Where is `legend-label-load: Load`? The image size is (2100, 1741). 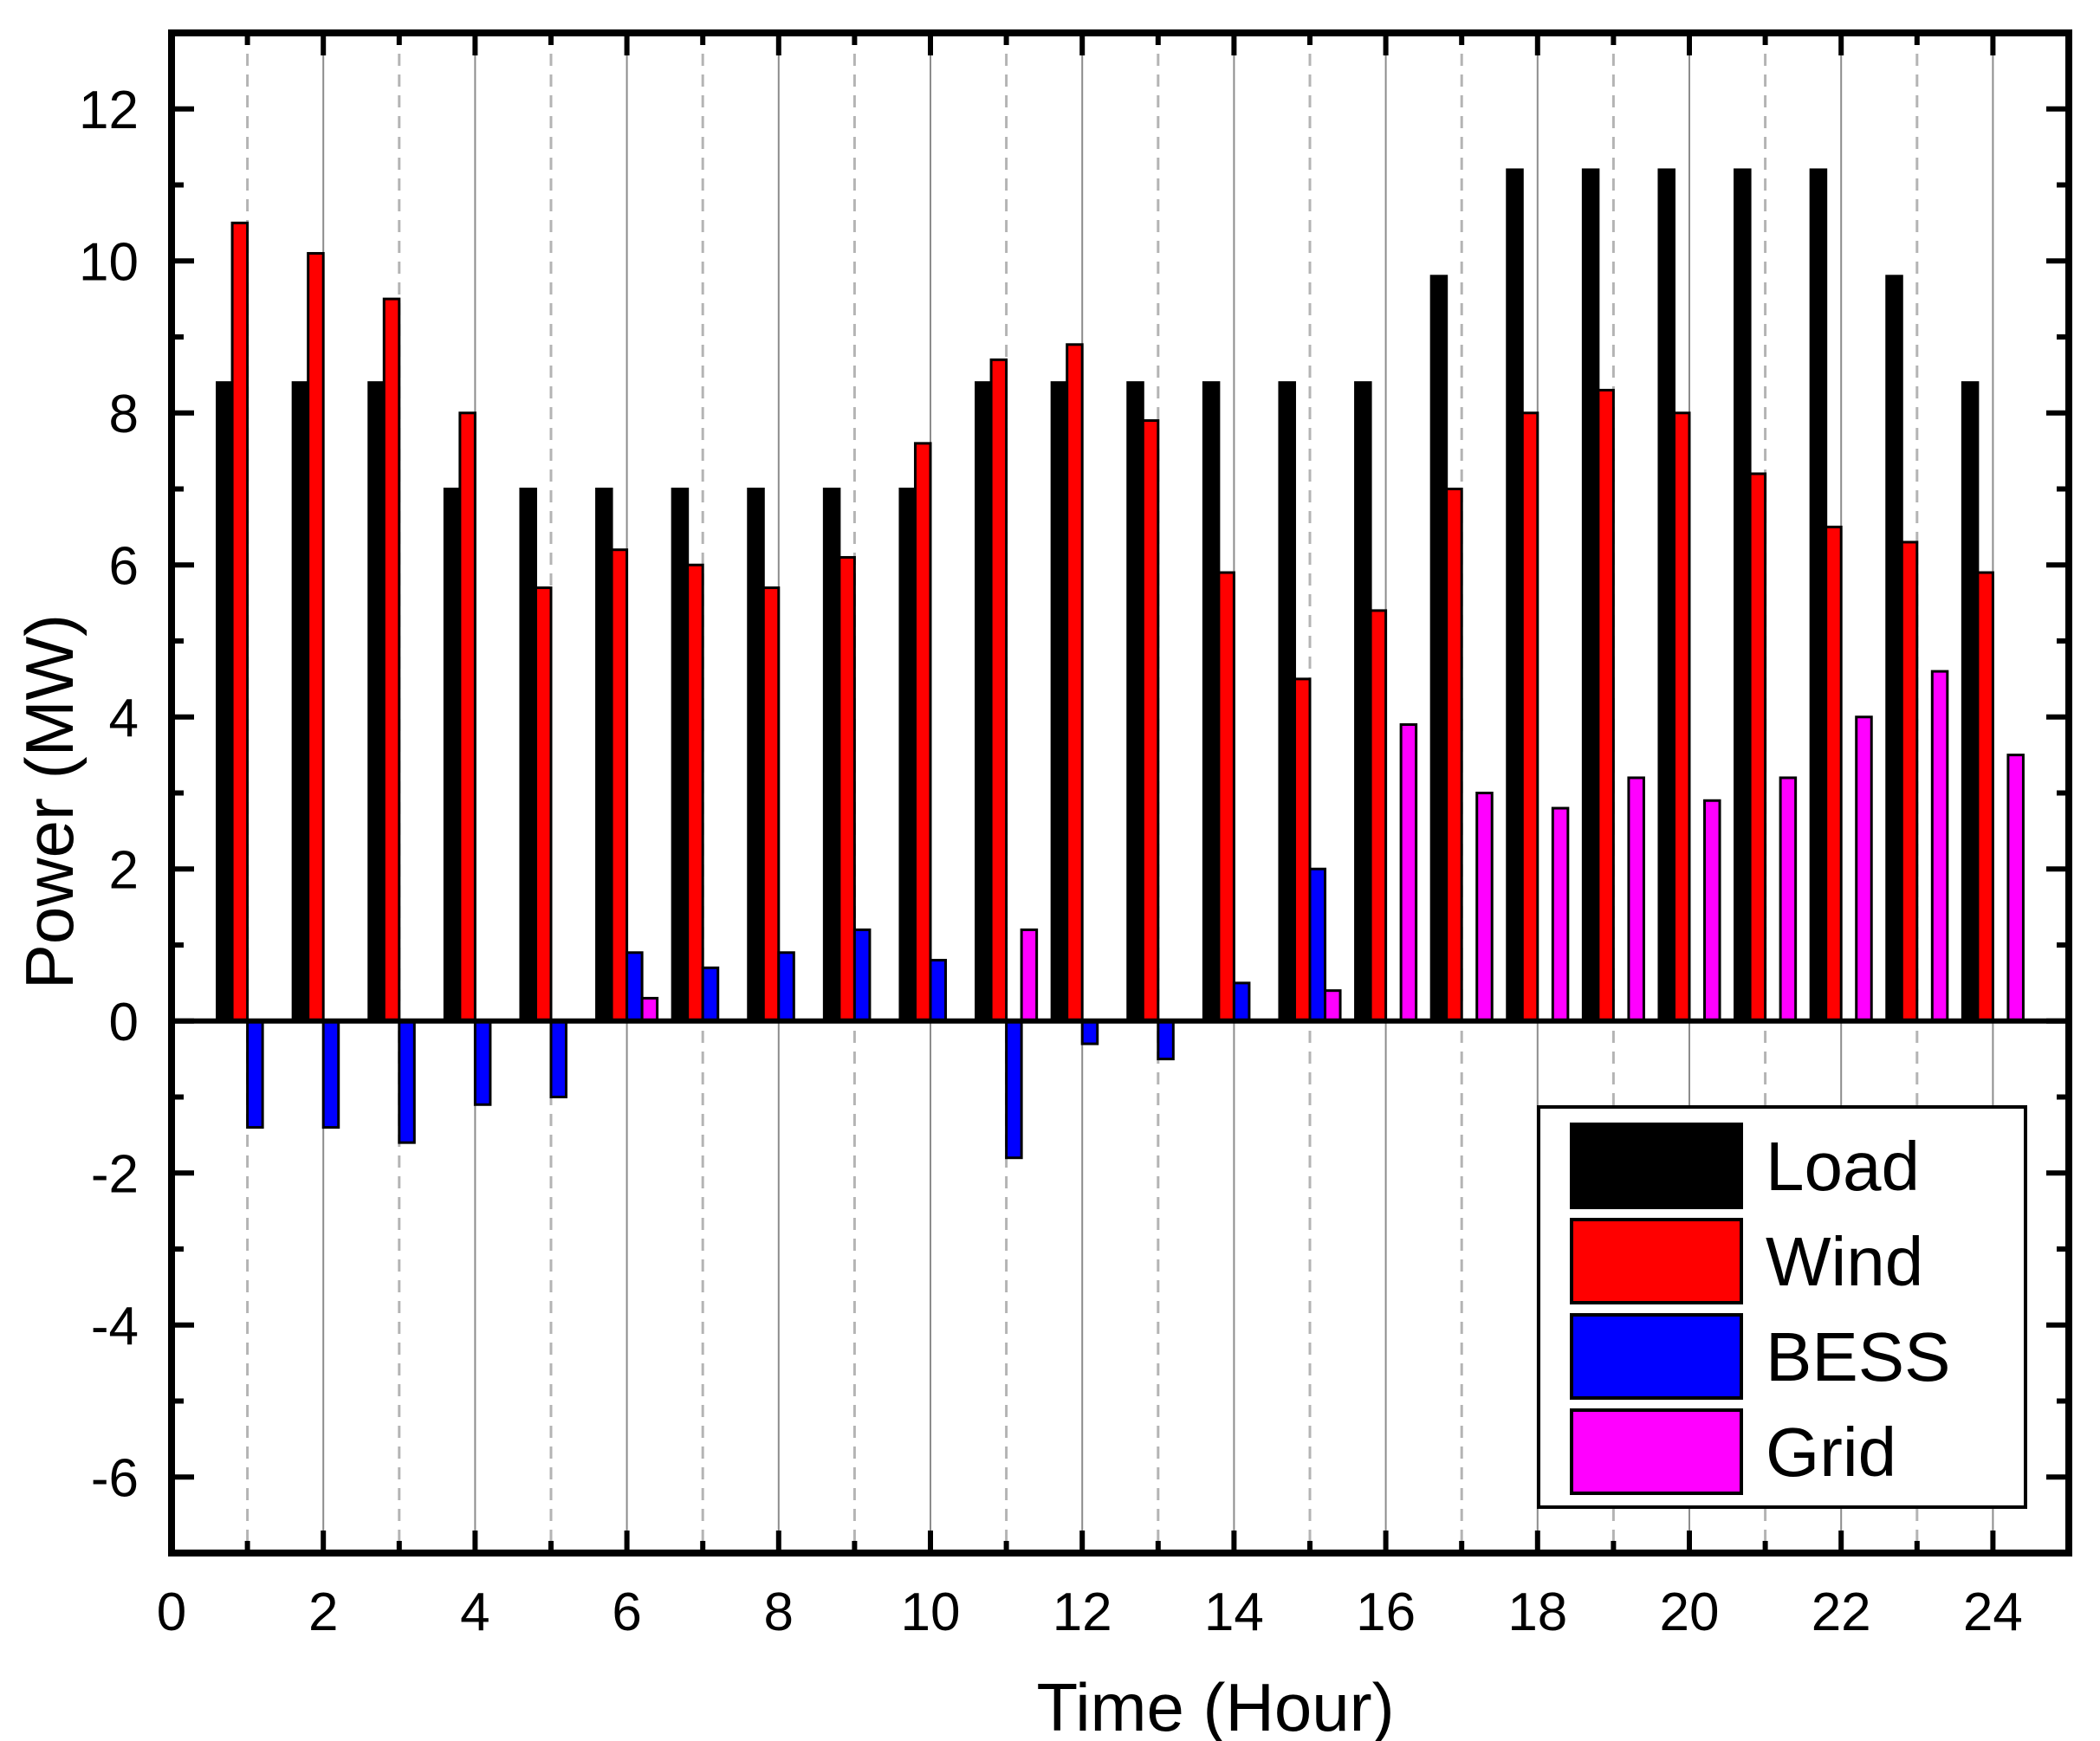 legend-label-load: Load is located at coordinates (1843, 1166).